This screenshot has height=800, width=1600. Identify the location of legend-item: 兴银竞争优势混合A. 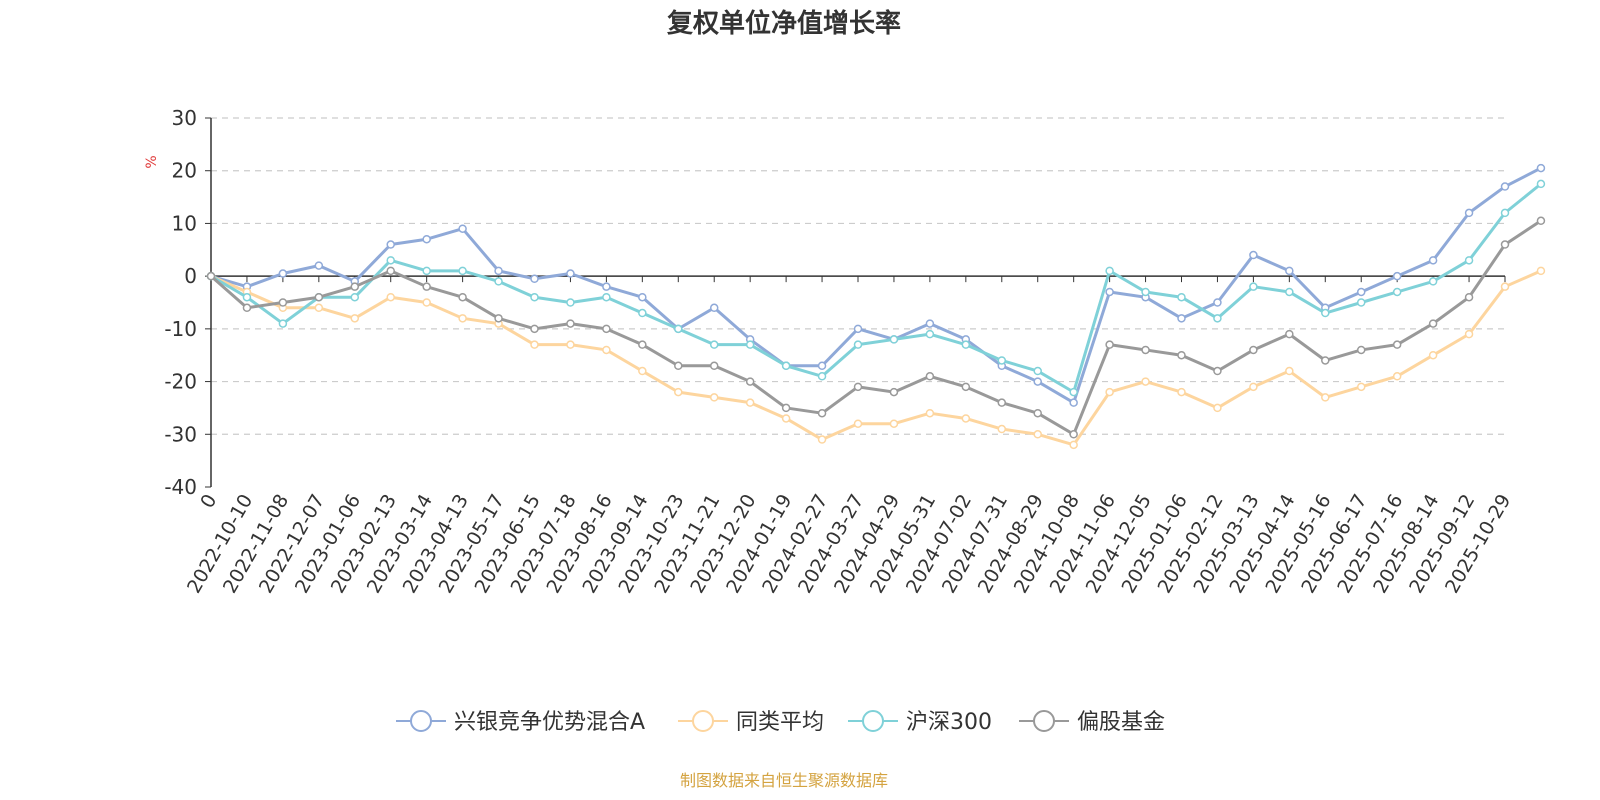
(520, 722).